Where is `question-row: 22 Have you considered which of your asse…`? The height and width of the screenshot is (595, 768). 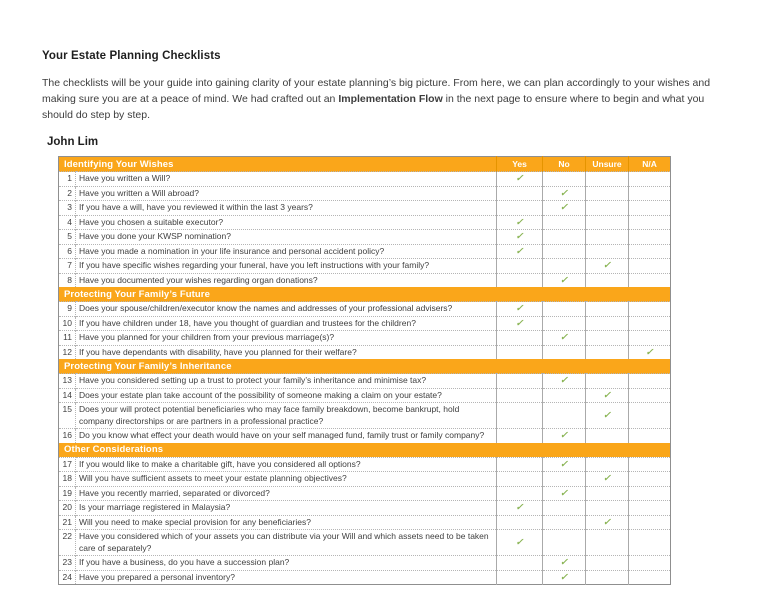 question-row: 22 Have you considered which of your asse… is located at coordinates (364, 542).